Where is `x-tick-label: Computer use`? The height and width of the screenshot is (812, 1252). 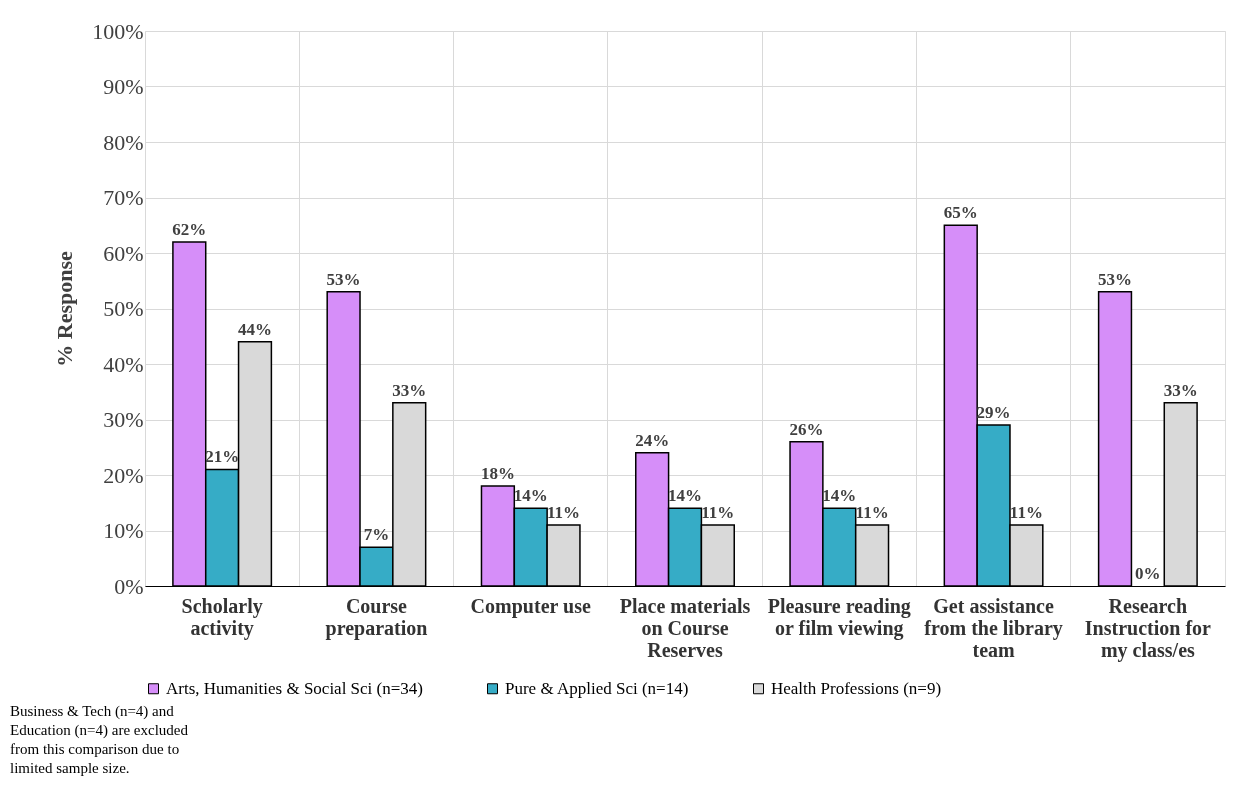 x-tick-label: Computer use is located at coordinates (530, 606).